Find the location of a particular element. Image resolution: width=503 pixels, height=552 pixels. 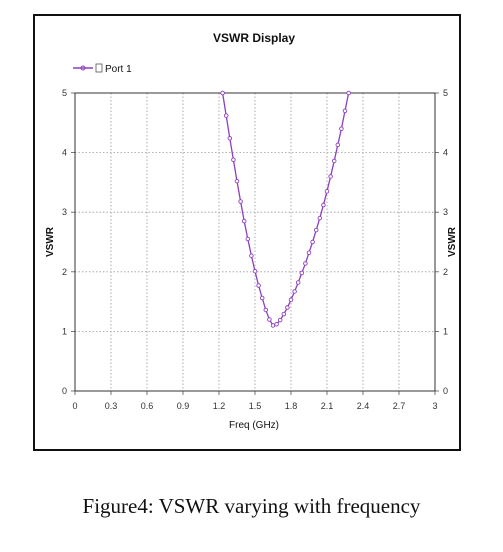

x-tick-label: 2.1 is located at coordinates (327, 406).